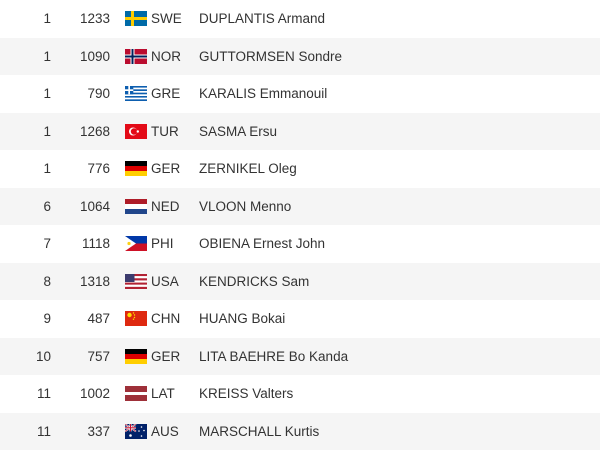  Describe the element at coordinates (259, 431) in the screenshot. I see `athlete-name: MARSCHALL Kurtis` at that location.